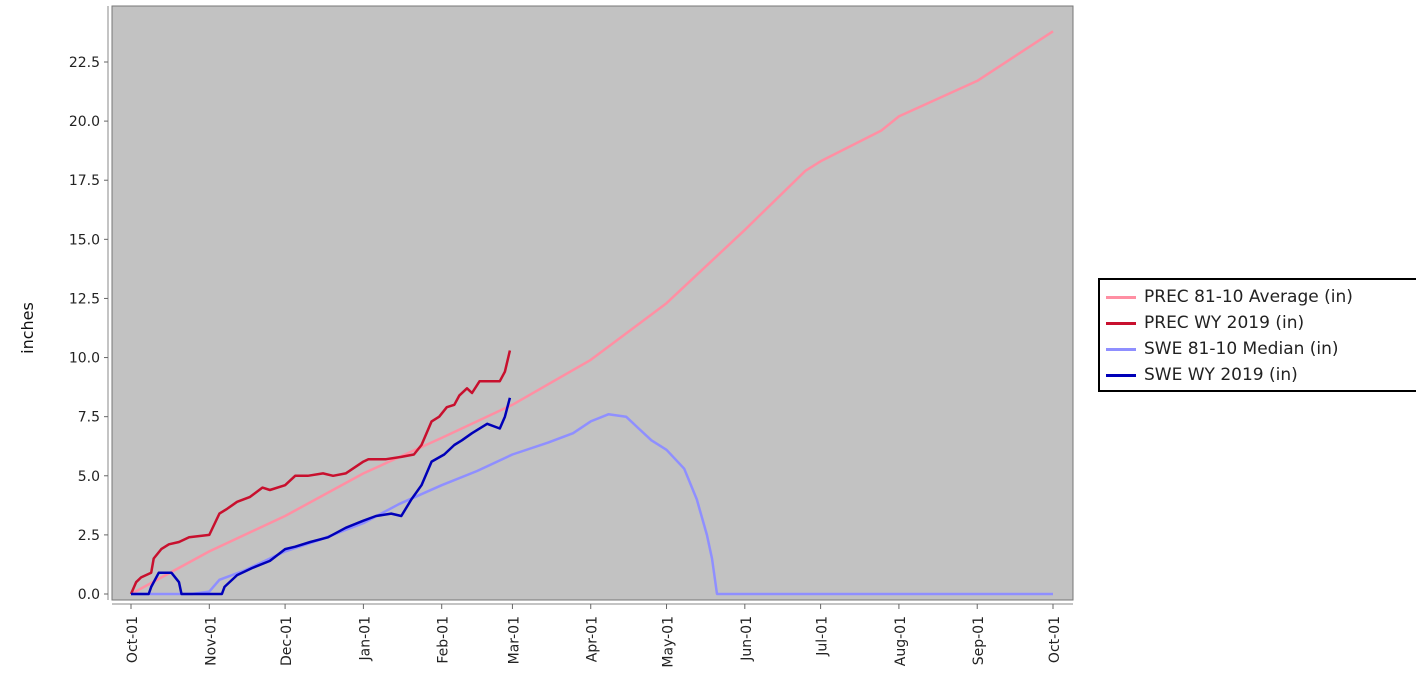 This screenshot has width=1416, height=697. I want to click on legend-item: PREC WY 2019 (in), so click(1205, 323).